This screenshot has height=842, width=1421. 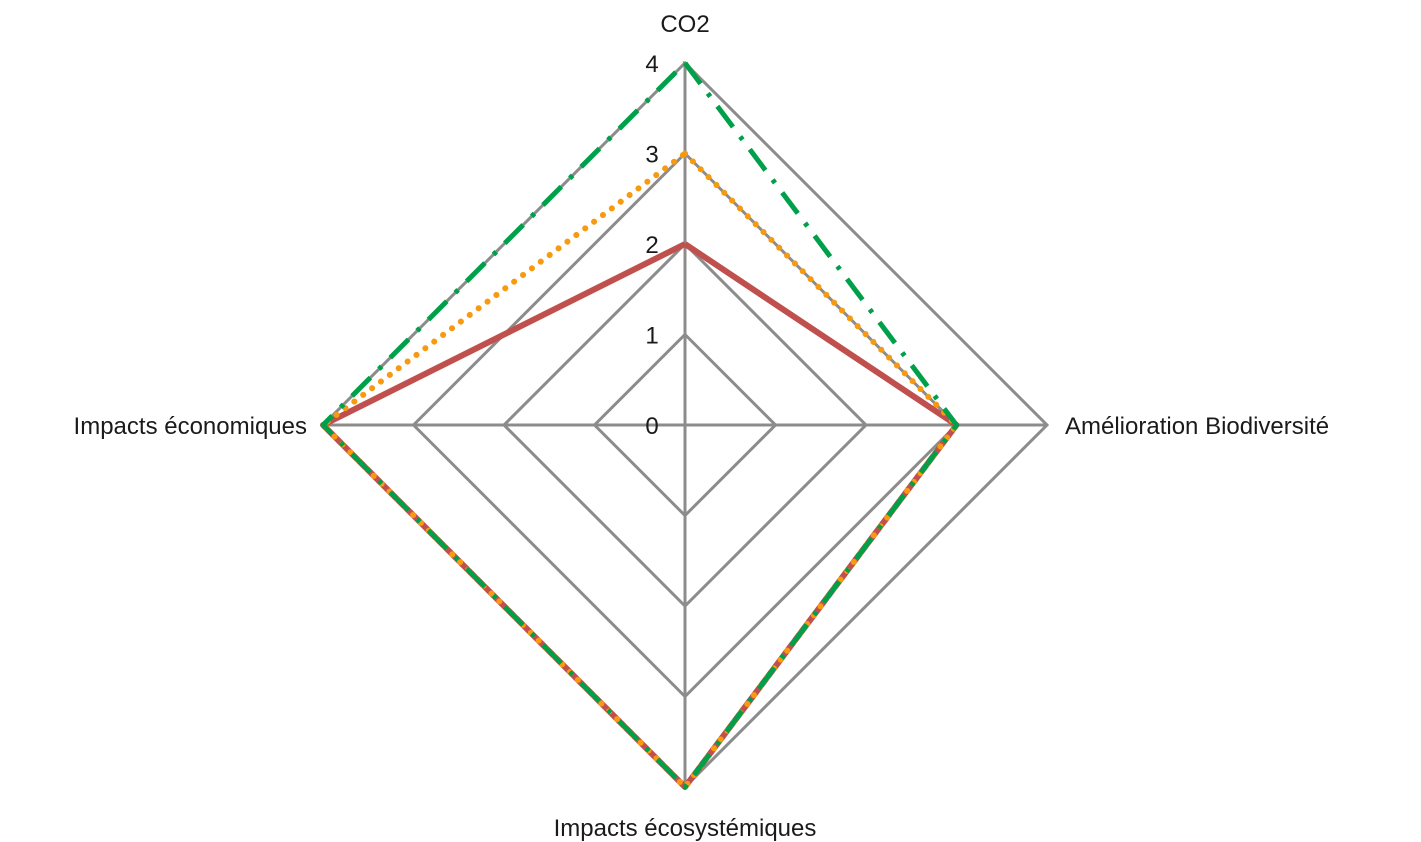 What do you see at coordinates (651, 426) in the screenshot?
I see `tick-label-0: 0` at bounding box center [651, 426].